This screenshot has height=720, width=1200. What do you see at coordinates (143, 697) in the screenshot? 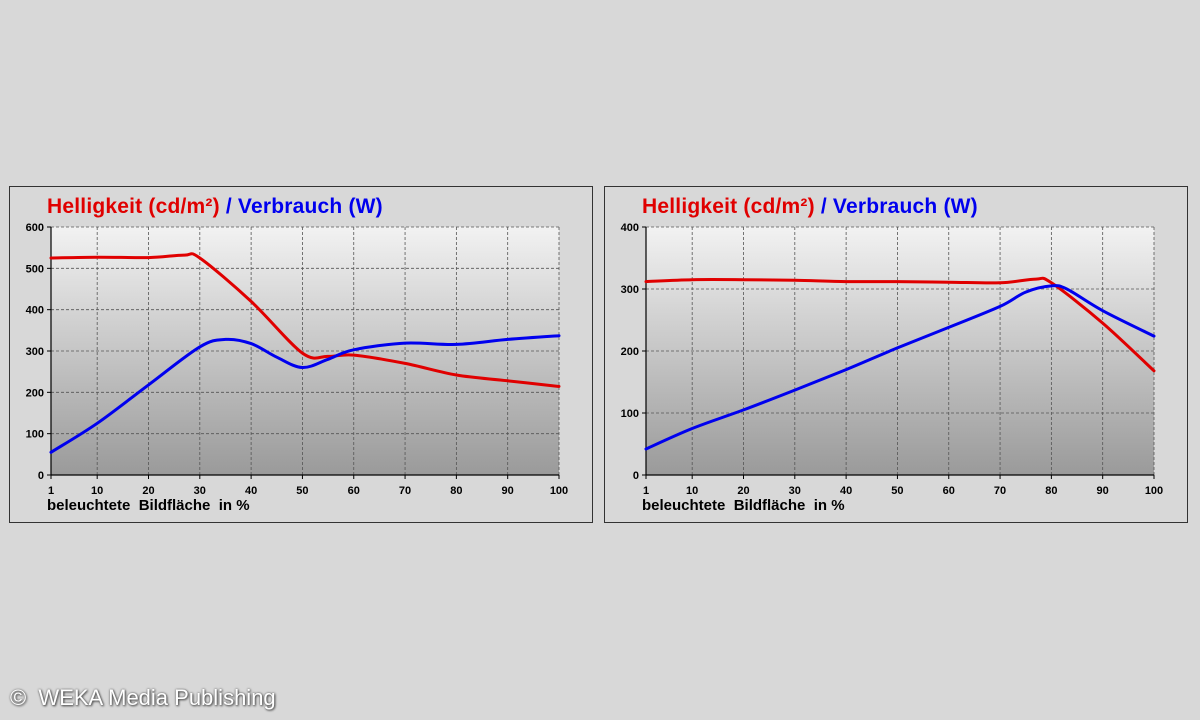
I see `copyright-notice: © WEKA Media Publishing` at bounding box center [143, 697].